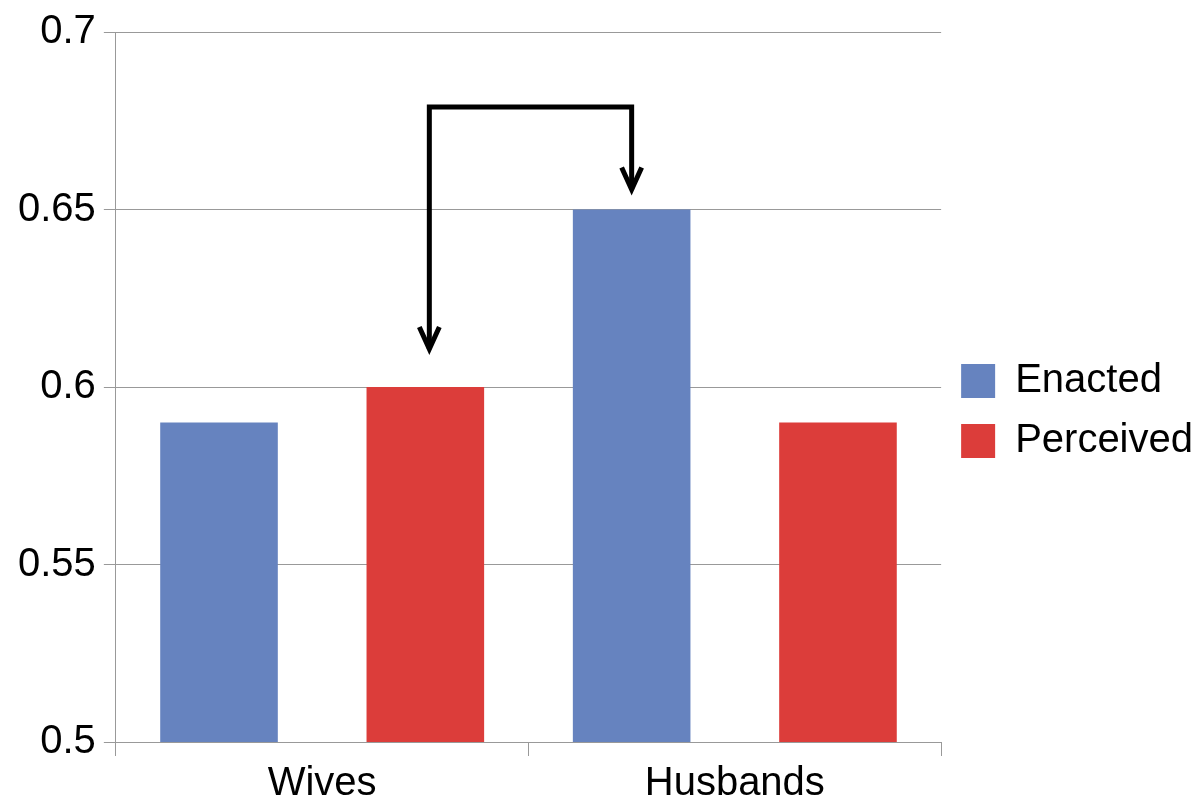 Image resolution: width=1203 pixels, height=812 pixels. What do you see at coordinates (56, 561) in the screenshot?
I see `y-tick-label: 0.55` at bounding box center [56, 561].